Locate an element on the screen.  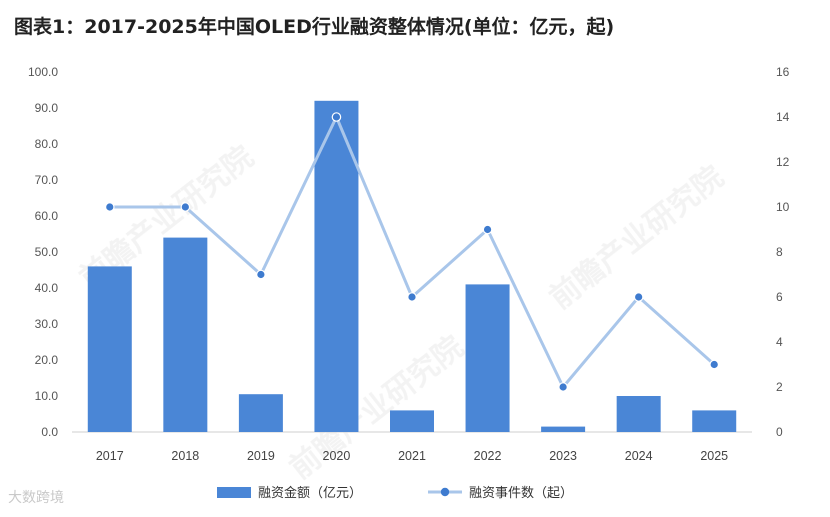
bar-2018 is located at coordinates (185, 334).